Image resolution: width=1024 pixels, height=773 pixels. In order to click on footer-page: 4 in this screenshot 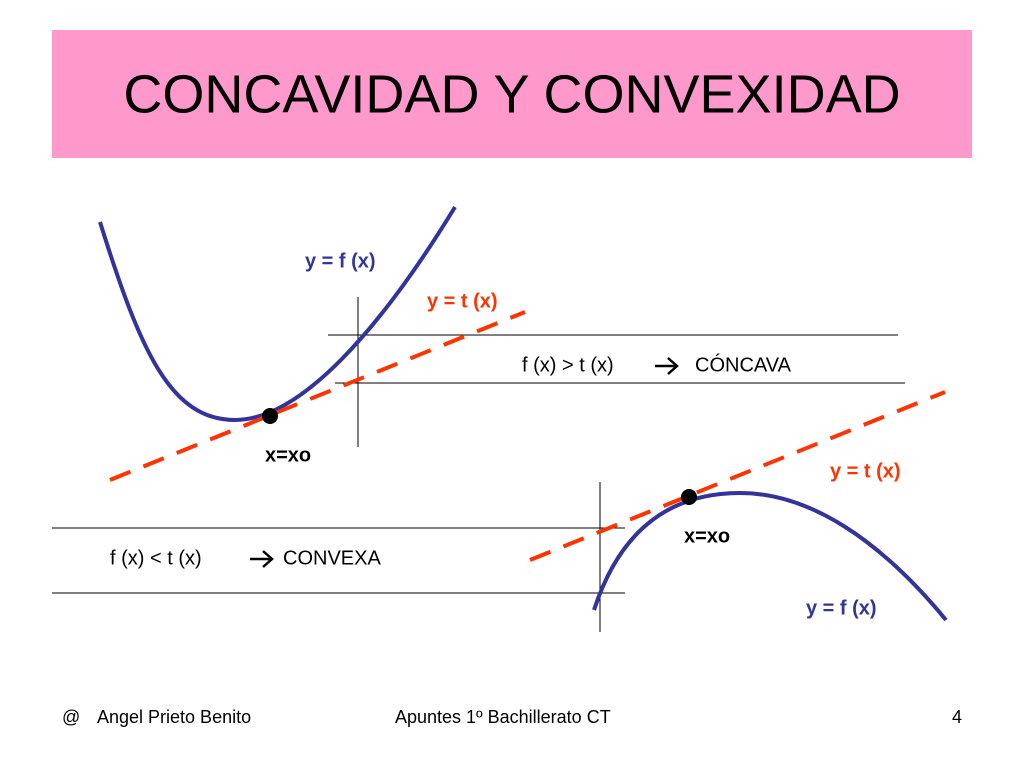, I will do `click(957, 717)`.